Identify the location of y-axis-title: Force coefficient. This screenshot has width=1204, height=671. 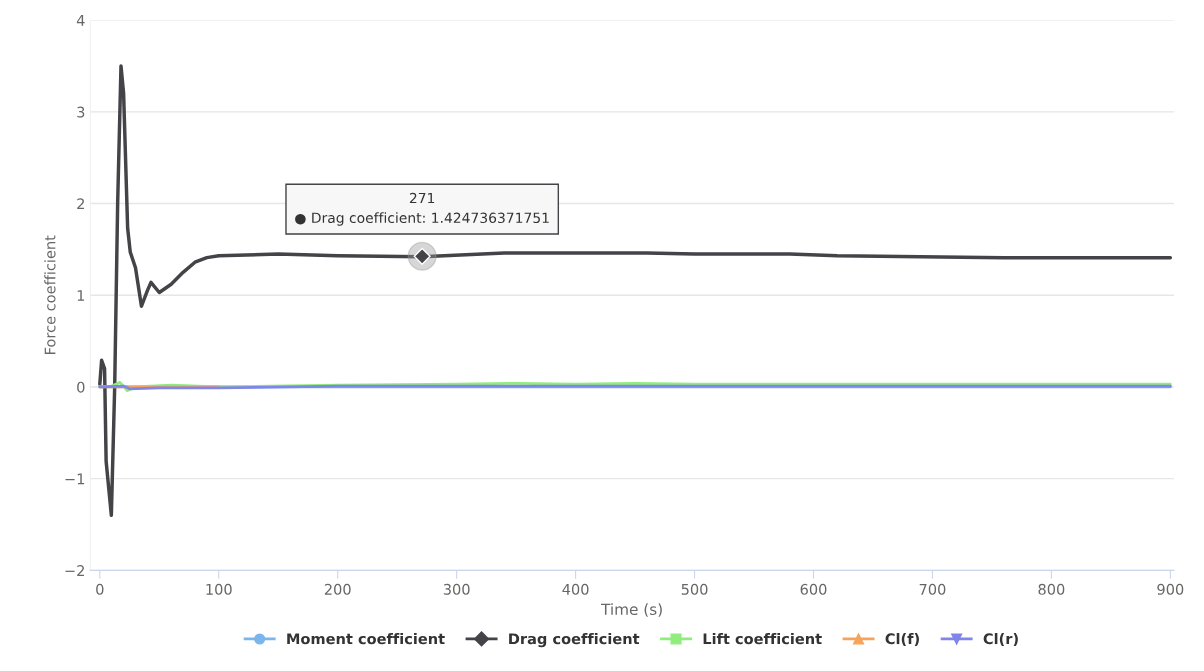
(50, 294).